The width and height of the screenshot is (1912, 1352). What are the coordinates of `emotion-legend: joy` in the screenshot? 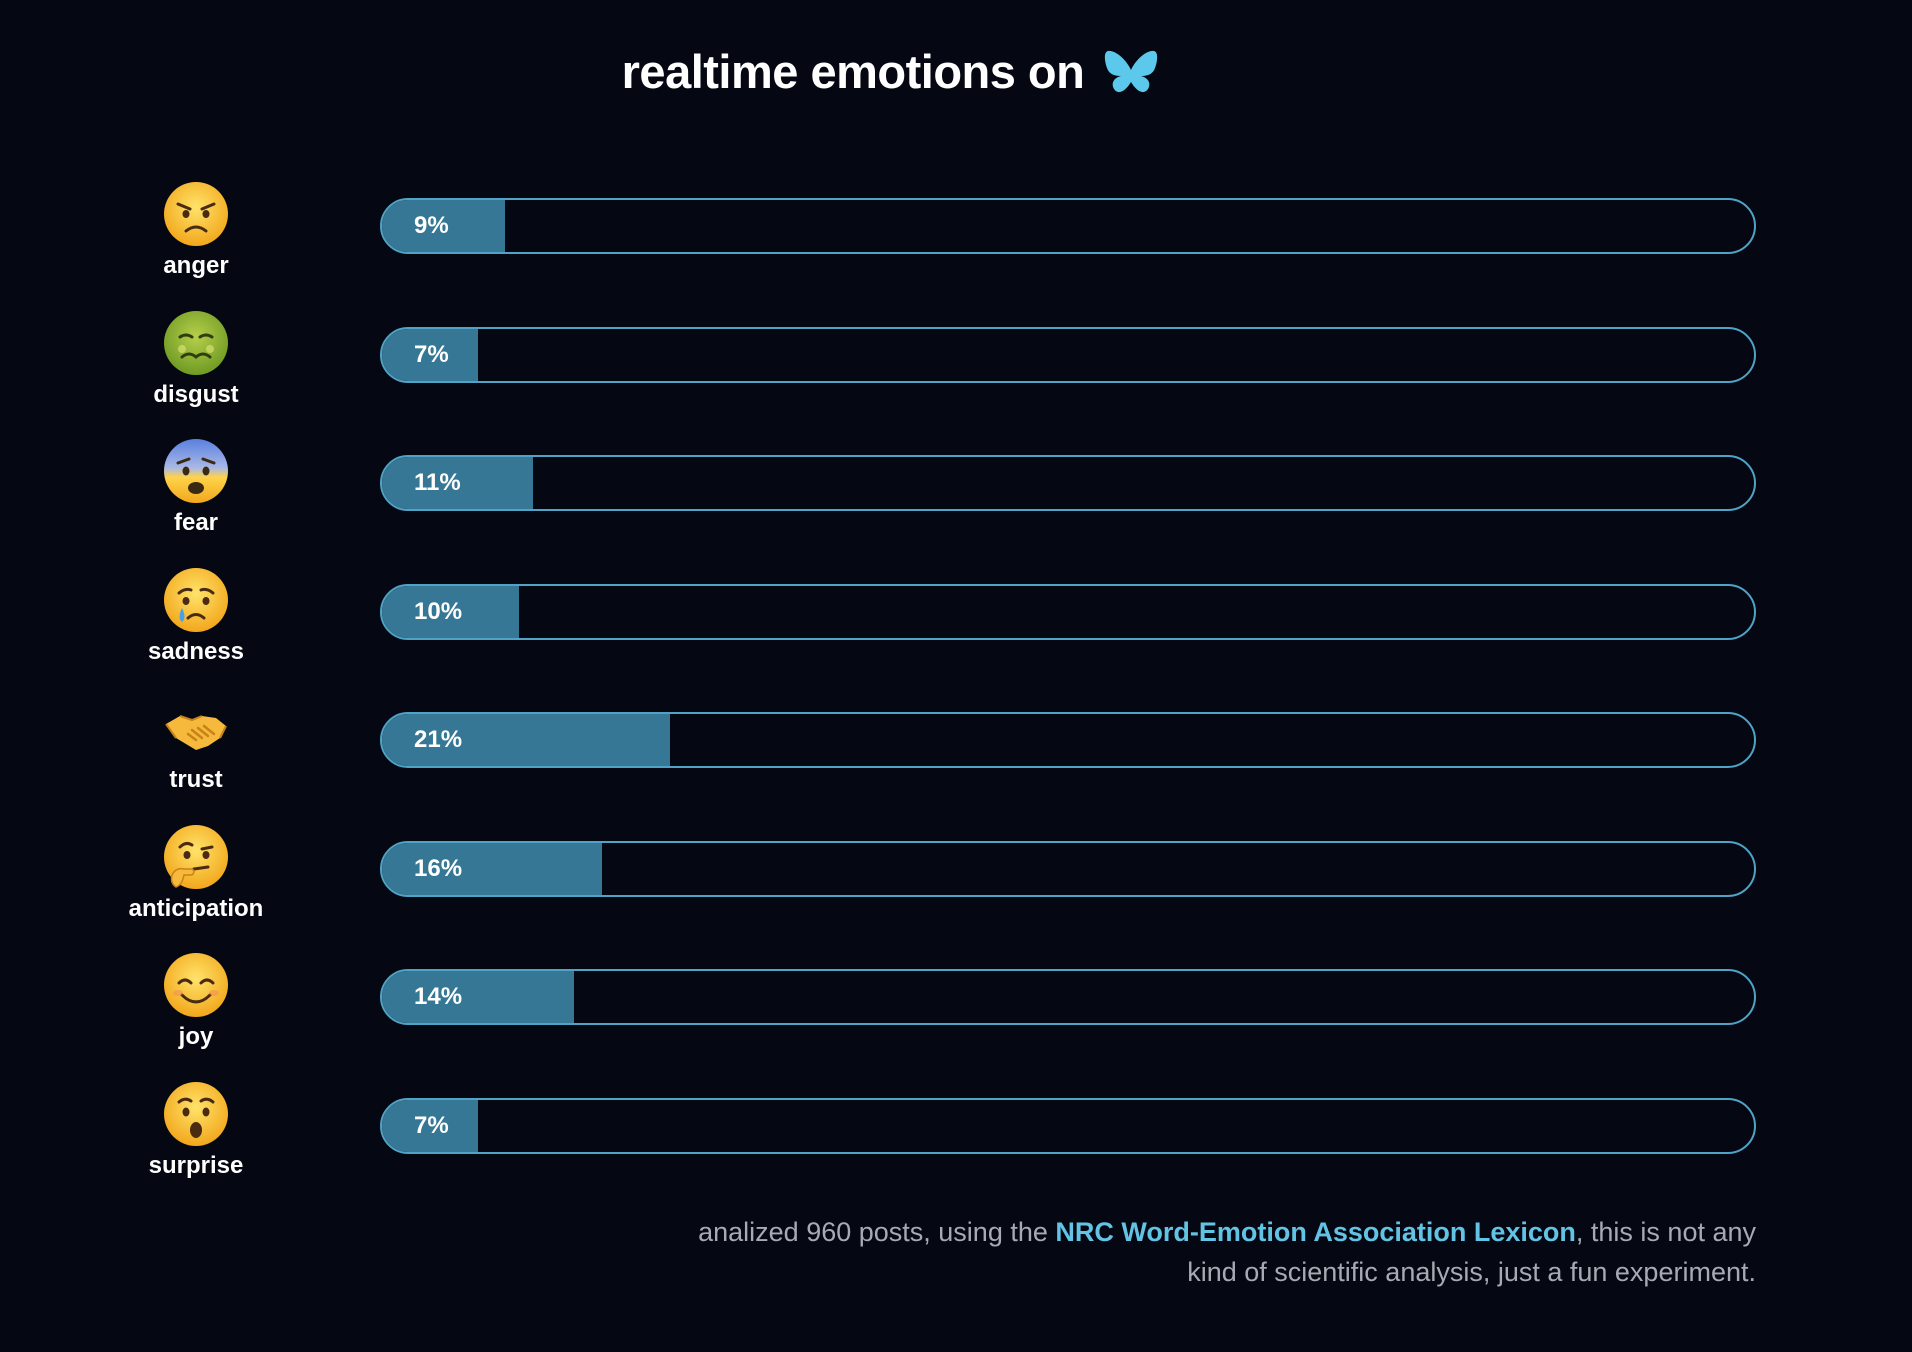 It's located at (196, 1006).